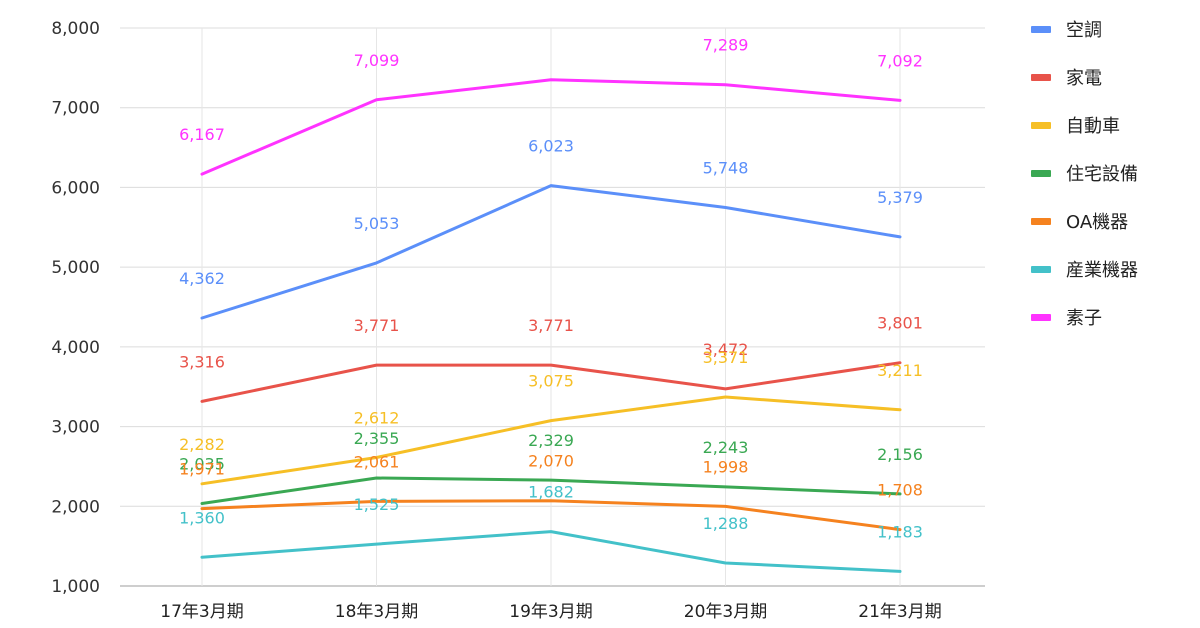 This screenshot has height=628, width=1200. What do you see at coordinates (75, 428) in the screenshot?
I see `y-tick-label: 3,000` at bounding box center [75, 428].